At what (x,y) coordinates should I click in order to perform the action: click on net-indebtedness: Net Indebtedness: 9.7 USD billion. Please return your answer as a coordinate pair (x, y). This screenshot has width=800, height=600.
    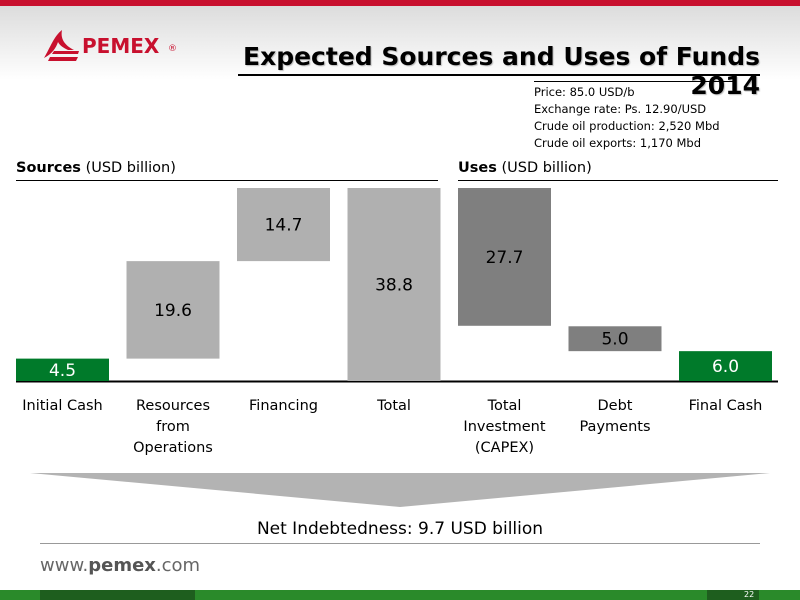
    Looking at the image, I should click on (400, 529).